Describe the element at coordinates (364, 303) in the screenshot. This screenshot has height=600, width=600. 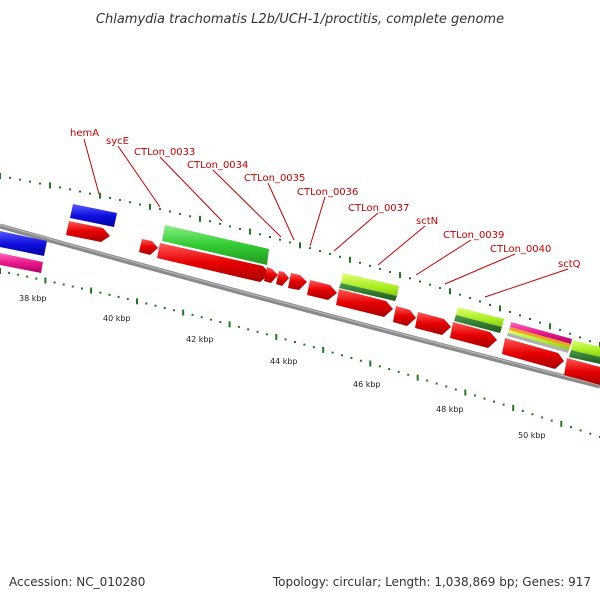
I see `gene-arrow-sctN` at that location.